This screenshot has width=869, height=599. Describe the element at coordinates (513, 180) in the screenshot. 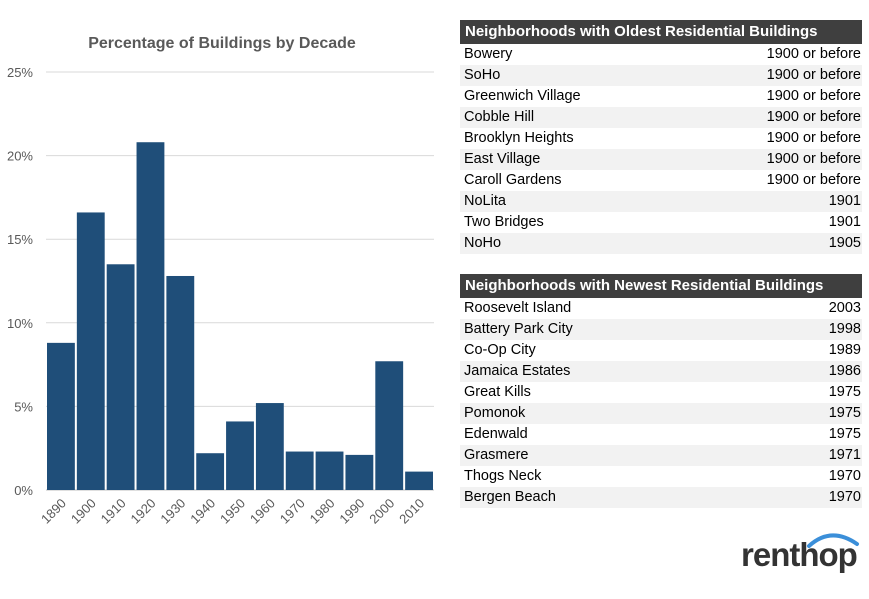

I see `neighborhood-name: Caroll Gardens` at that location.